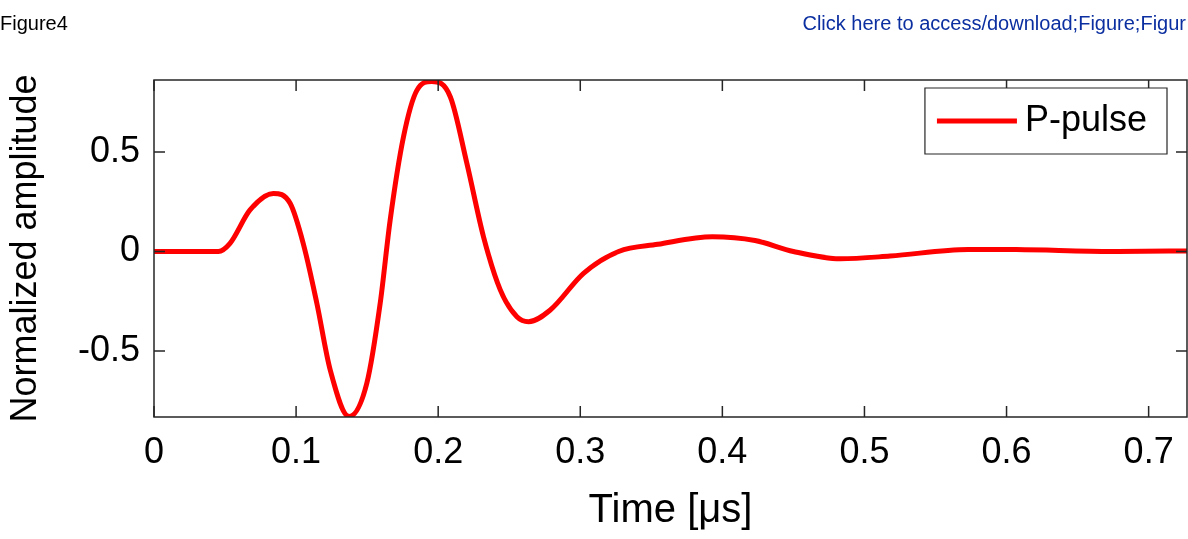 This screenshot has width=1188, height=539. I want to click on y-tick-label: 0.5, so click(114, 149).